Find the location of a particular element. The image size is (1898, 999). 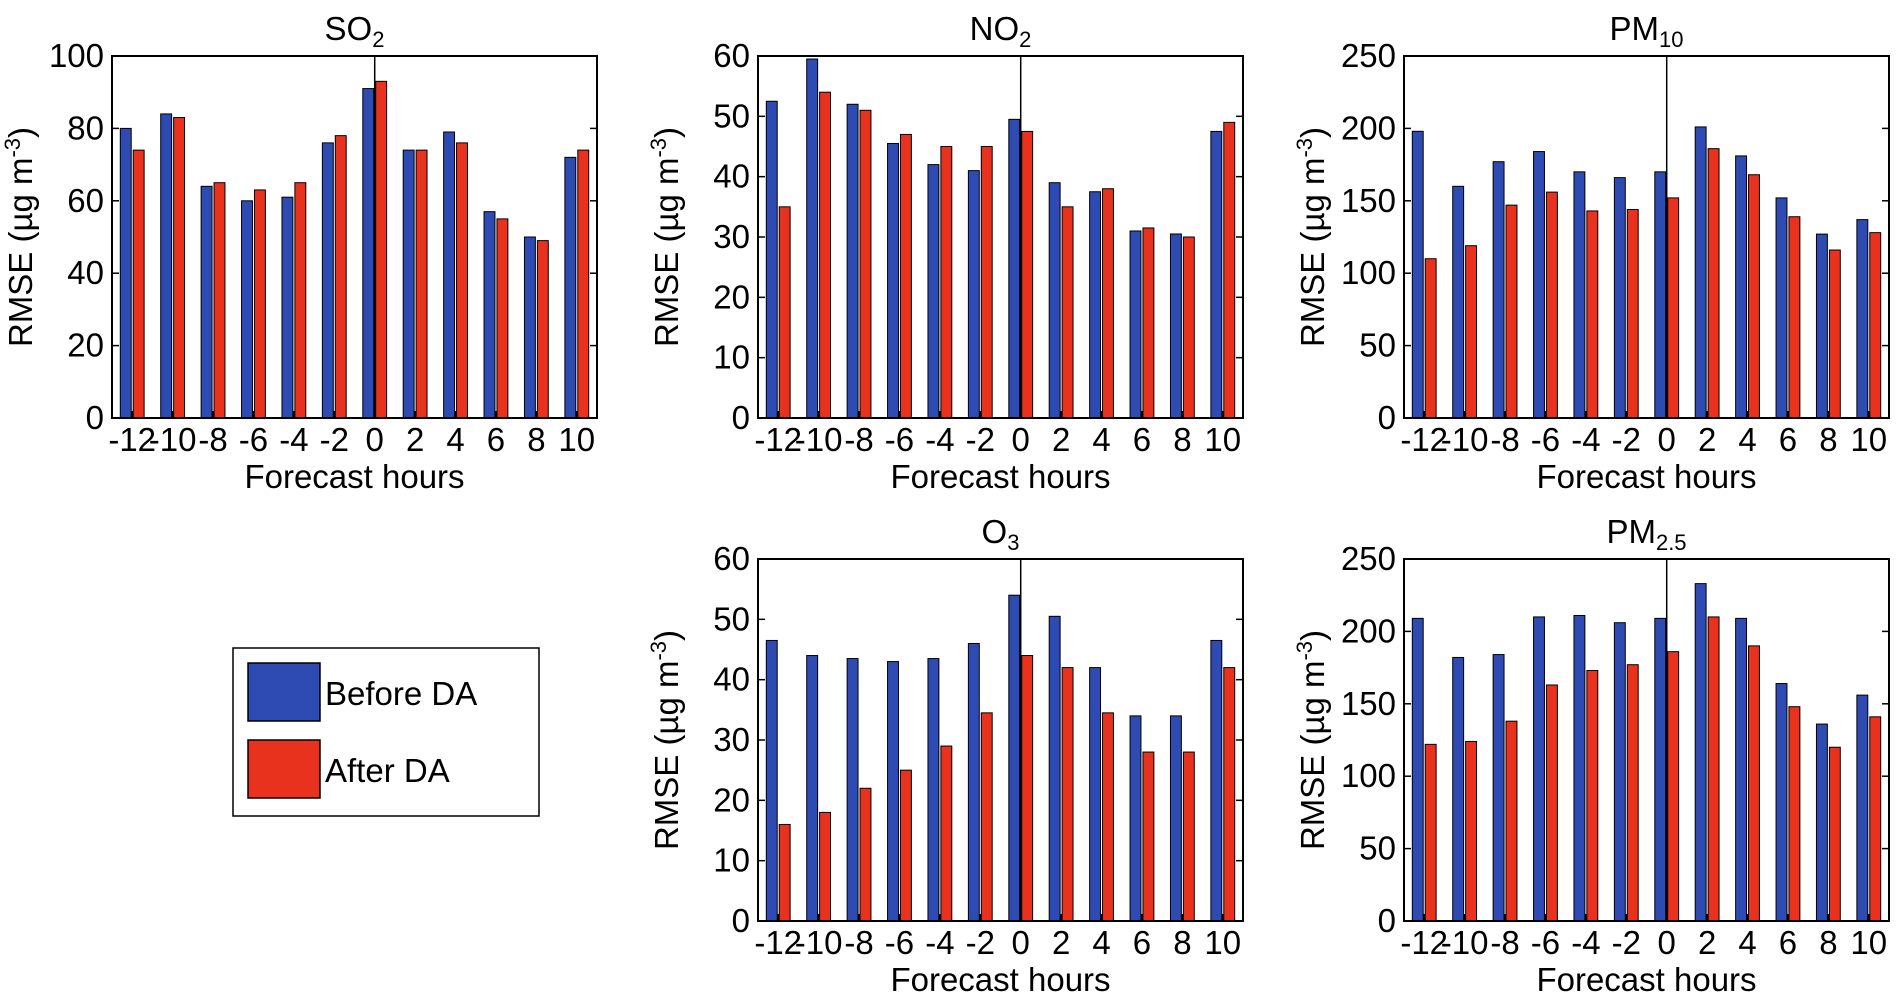

chart-title-main: NO is located at coordinates (995, 28).